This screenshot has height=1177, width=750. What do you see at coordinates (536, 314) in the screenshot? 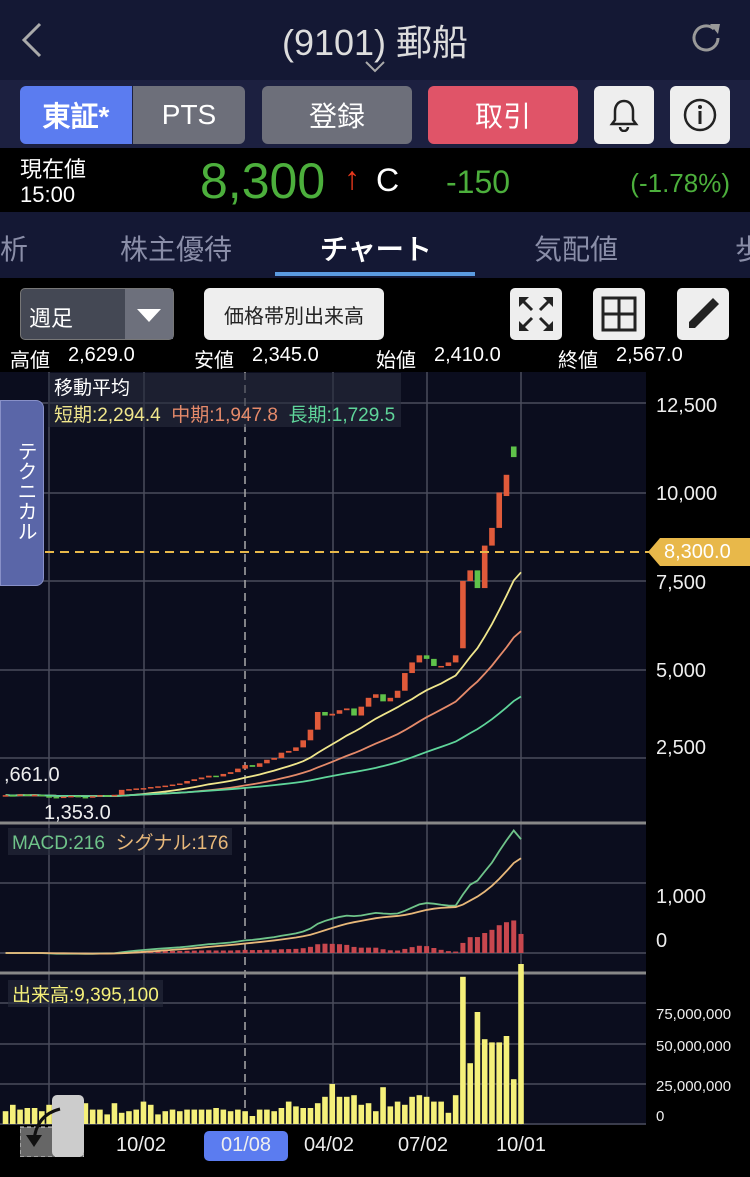
I see `fullscreen-button` at bounding box center [536, 314].